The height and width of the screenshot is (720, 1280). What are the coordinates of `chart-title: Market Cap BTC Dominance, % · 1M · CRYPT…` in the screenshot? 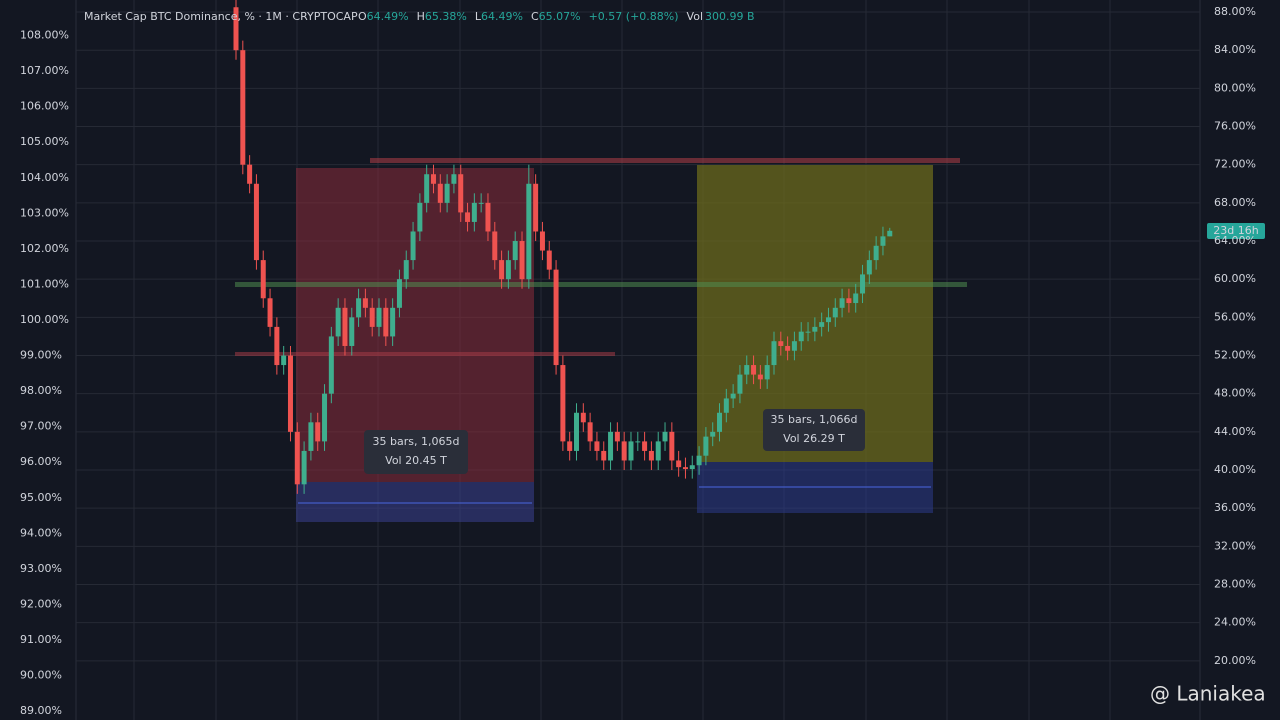 It's located at (221, 16).